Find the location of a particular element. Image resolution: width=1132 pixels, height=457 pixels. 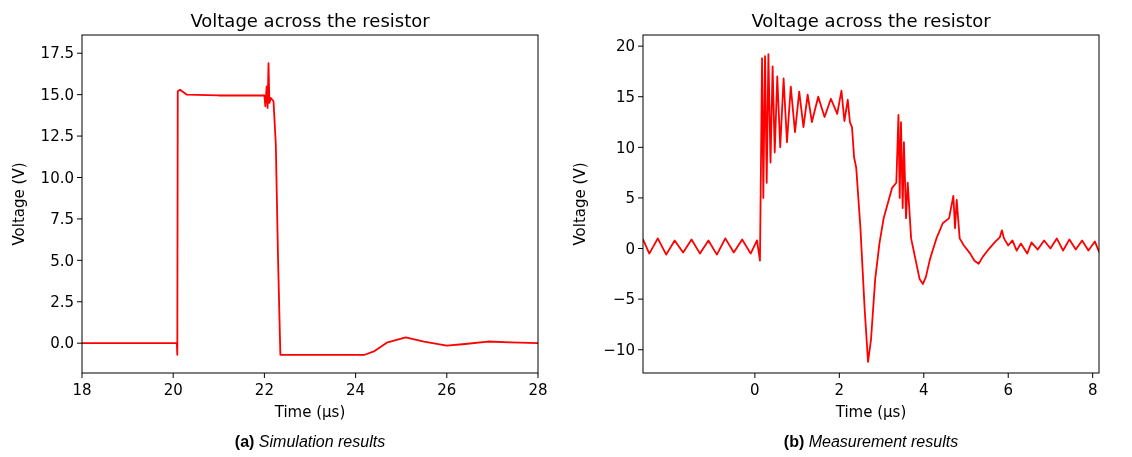

x-tick-label: 8 is located at coordinates (1092, 390).